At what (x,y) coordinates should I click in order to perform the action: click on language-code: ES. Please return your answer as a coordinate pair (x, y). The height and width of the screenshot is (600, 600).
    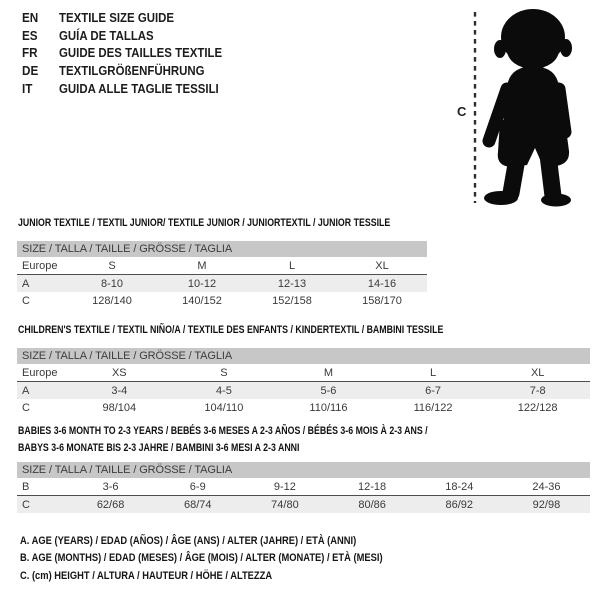
    Looking at the image, I should click on (30, 35).